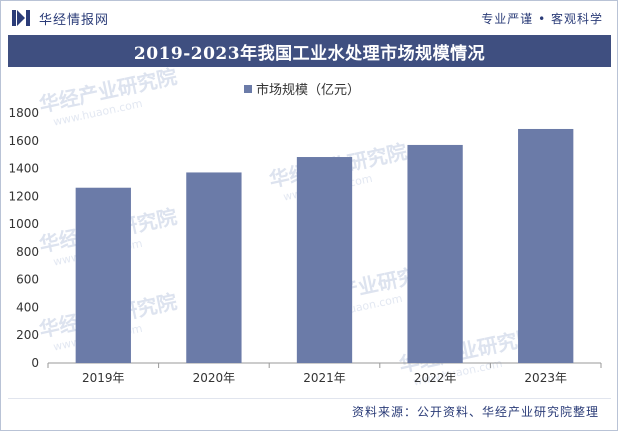 The height and width of the screenshot is (431, 618). I want to click on footer-divider, so click(309, 398).